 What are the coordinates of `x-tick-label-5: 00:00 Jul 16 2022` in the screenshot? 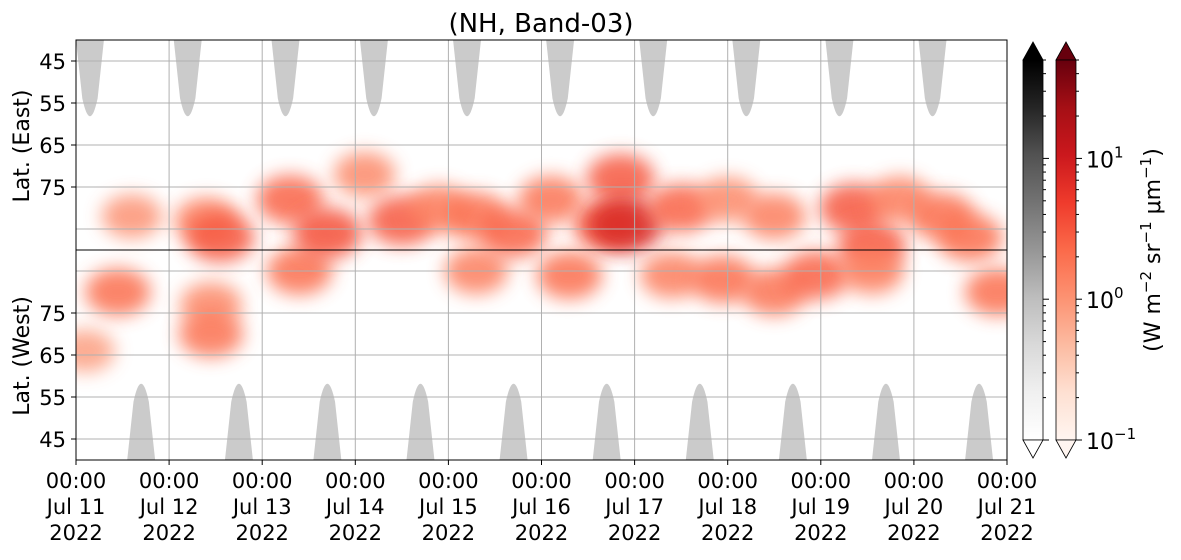 It's located at (541, 507).